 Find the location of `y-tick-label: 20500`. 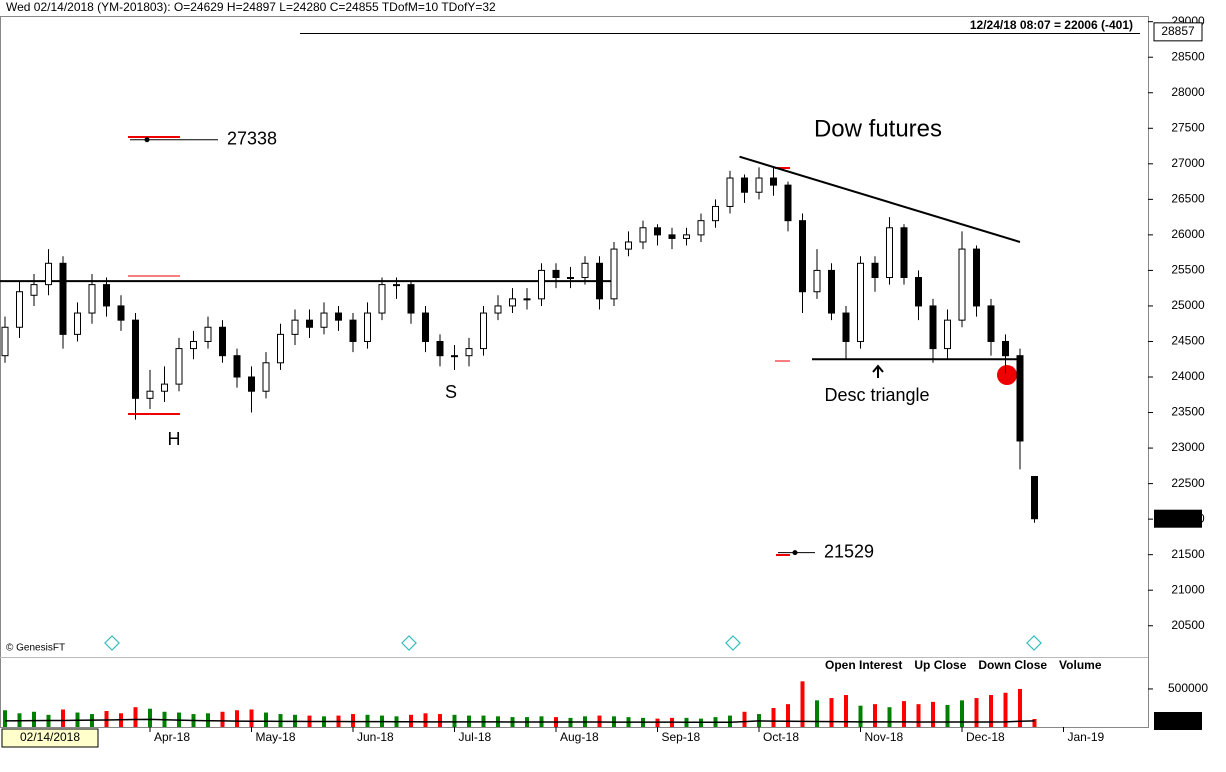

y-tick-label: 20500 is located at coordinates (1188, 625).